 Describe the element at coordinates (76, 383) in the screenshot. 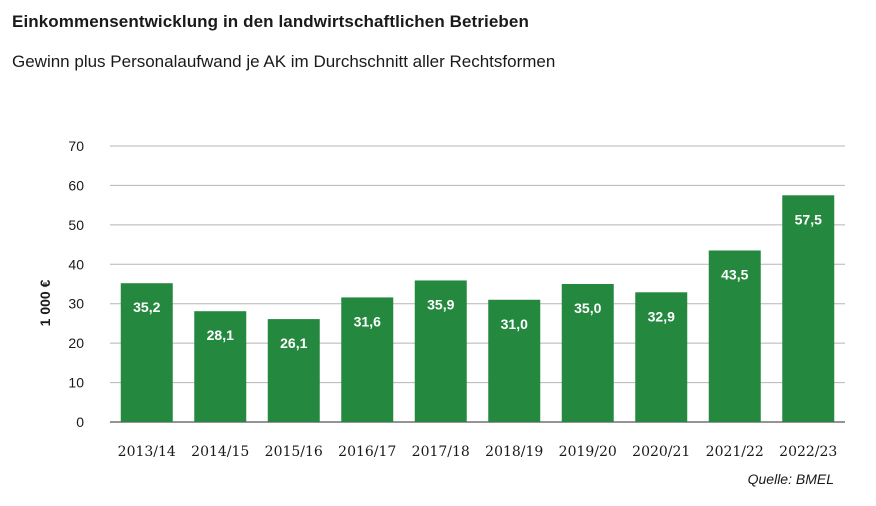

I see `y-tick-label: 10` at that location.